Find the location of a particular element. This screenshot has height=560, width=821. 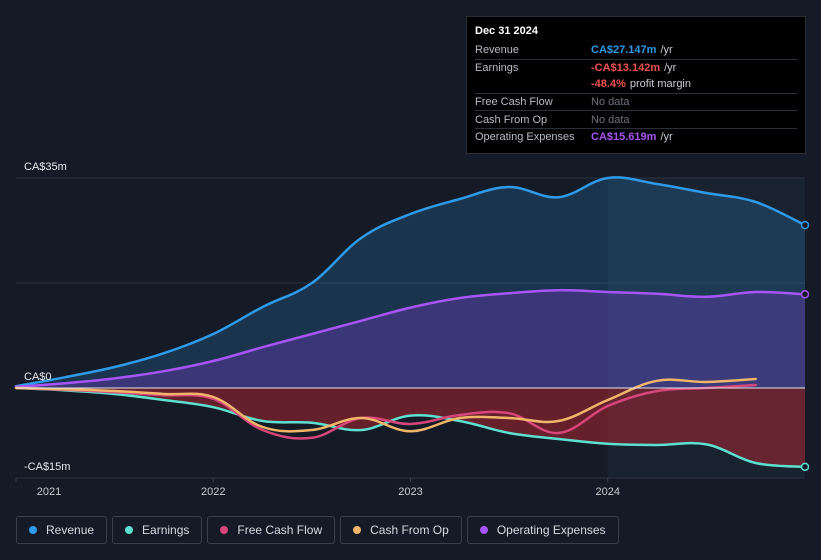

earnings-end-marker is located at coordinates (805, 467).